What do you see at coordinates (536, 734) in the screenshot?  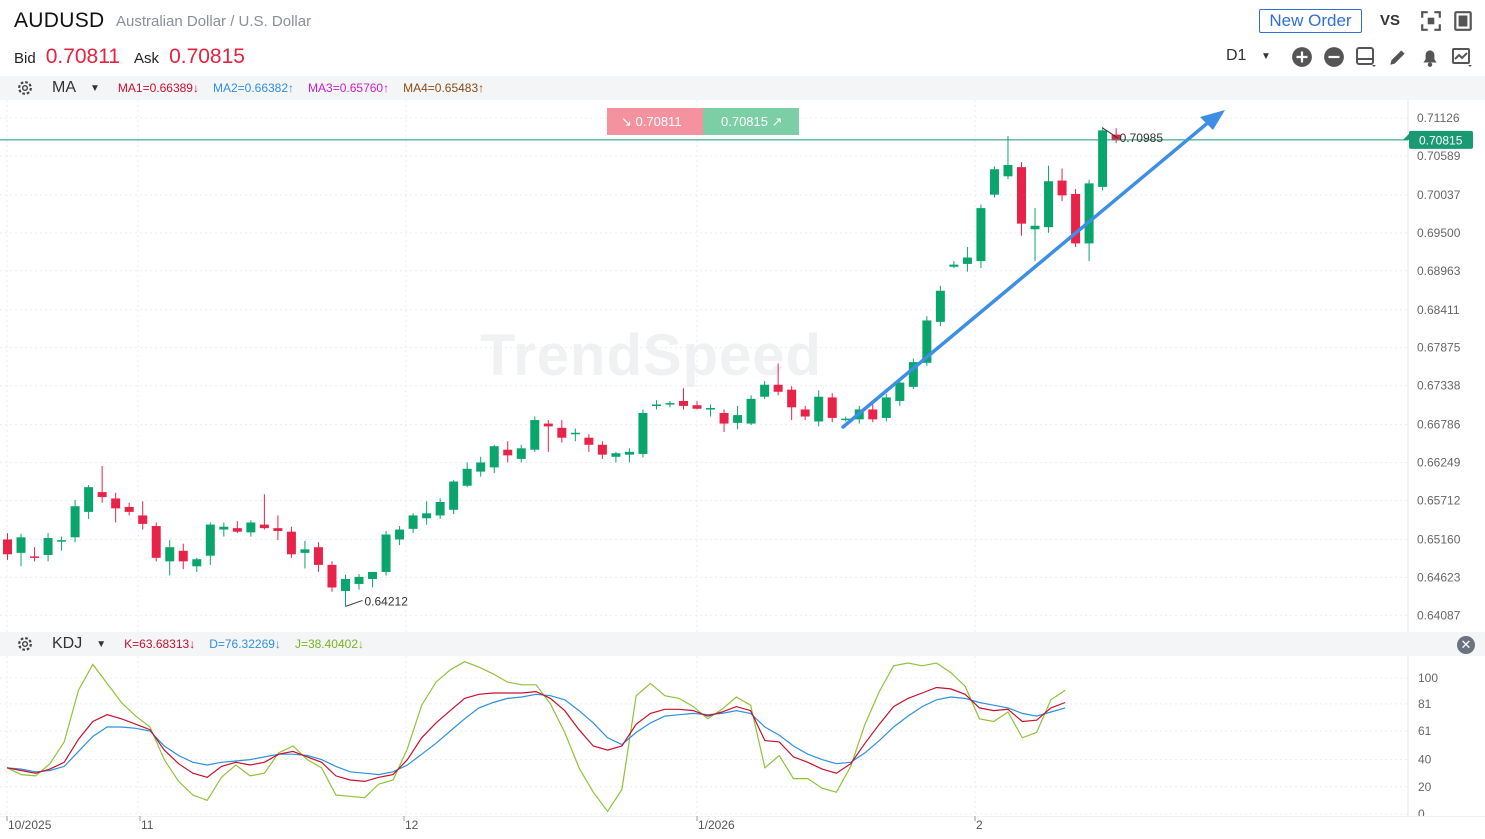 I see `kdj-d-line` at bounding box center [536, 734].